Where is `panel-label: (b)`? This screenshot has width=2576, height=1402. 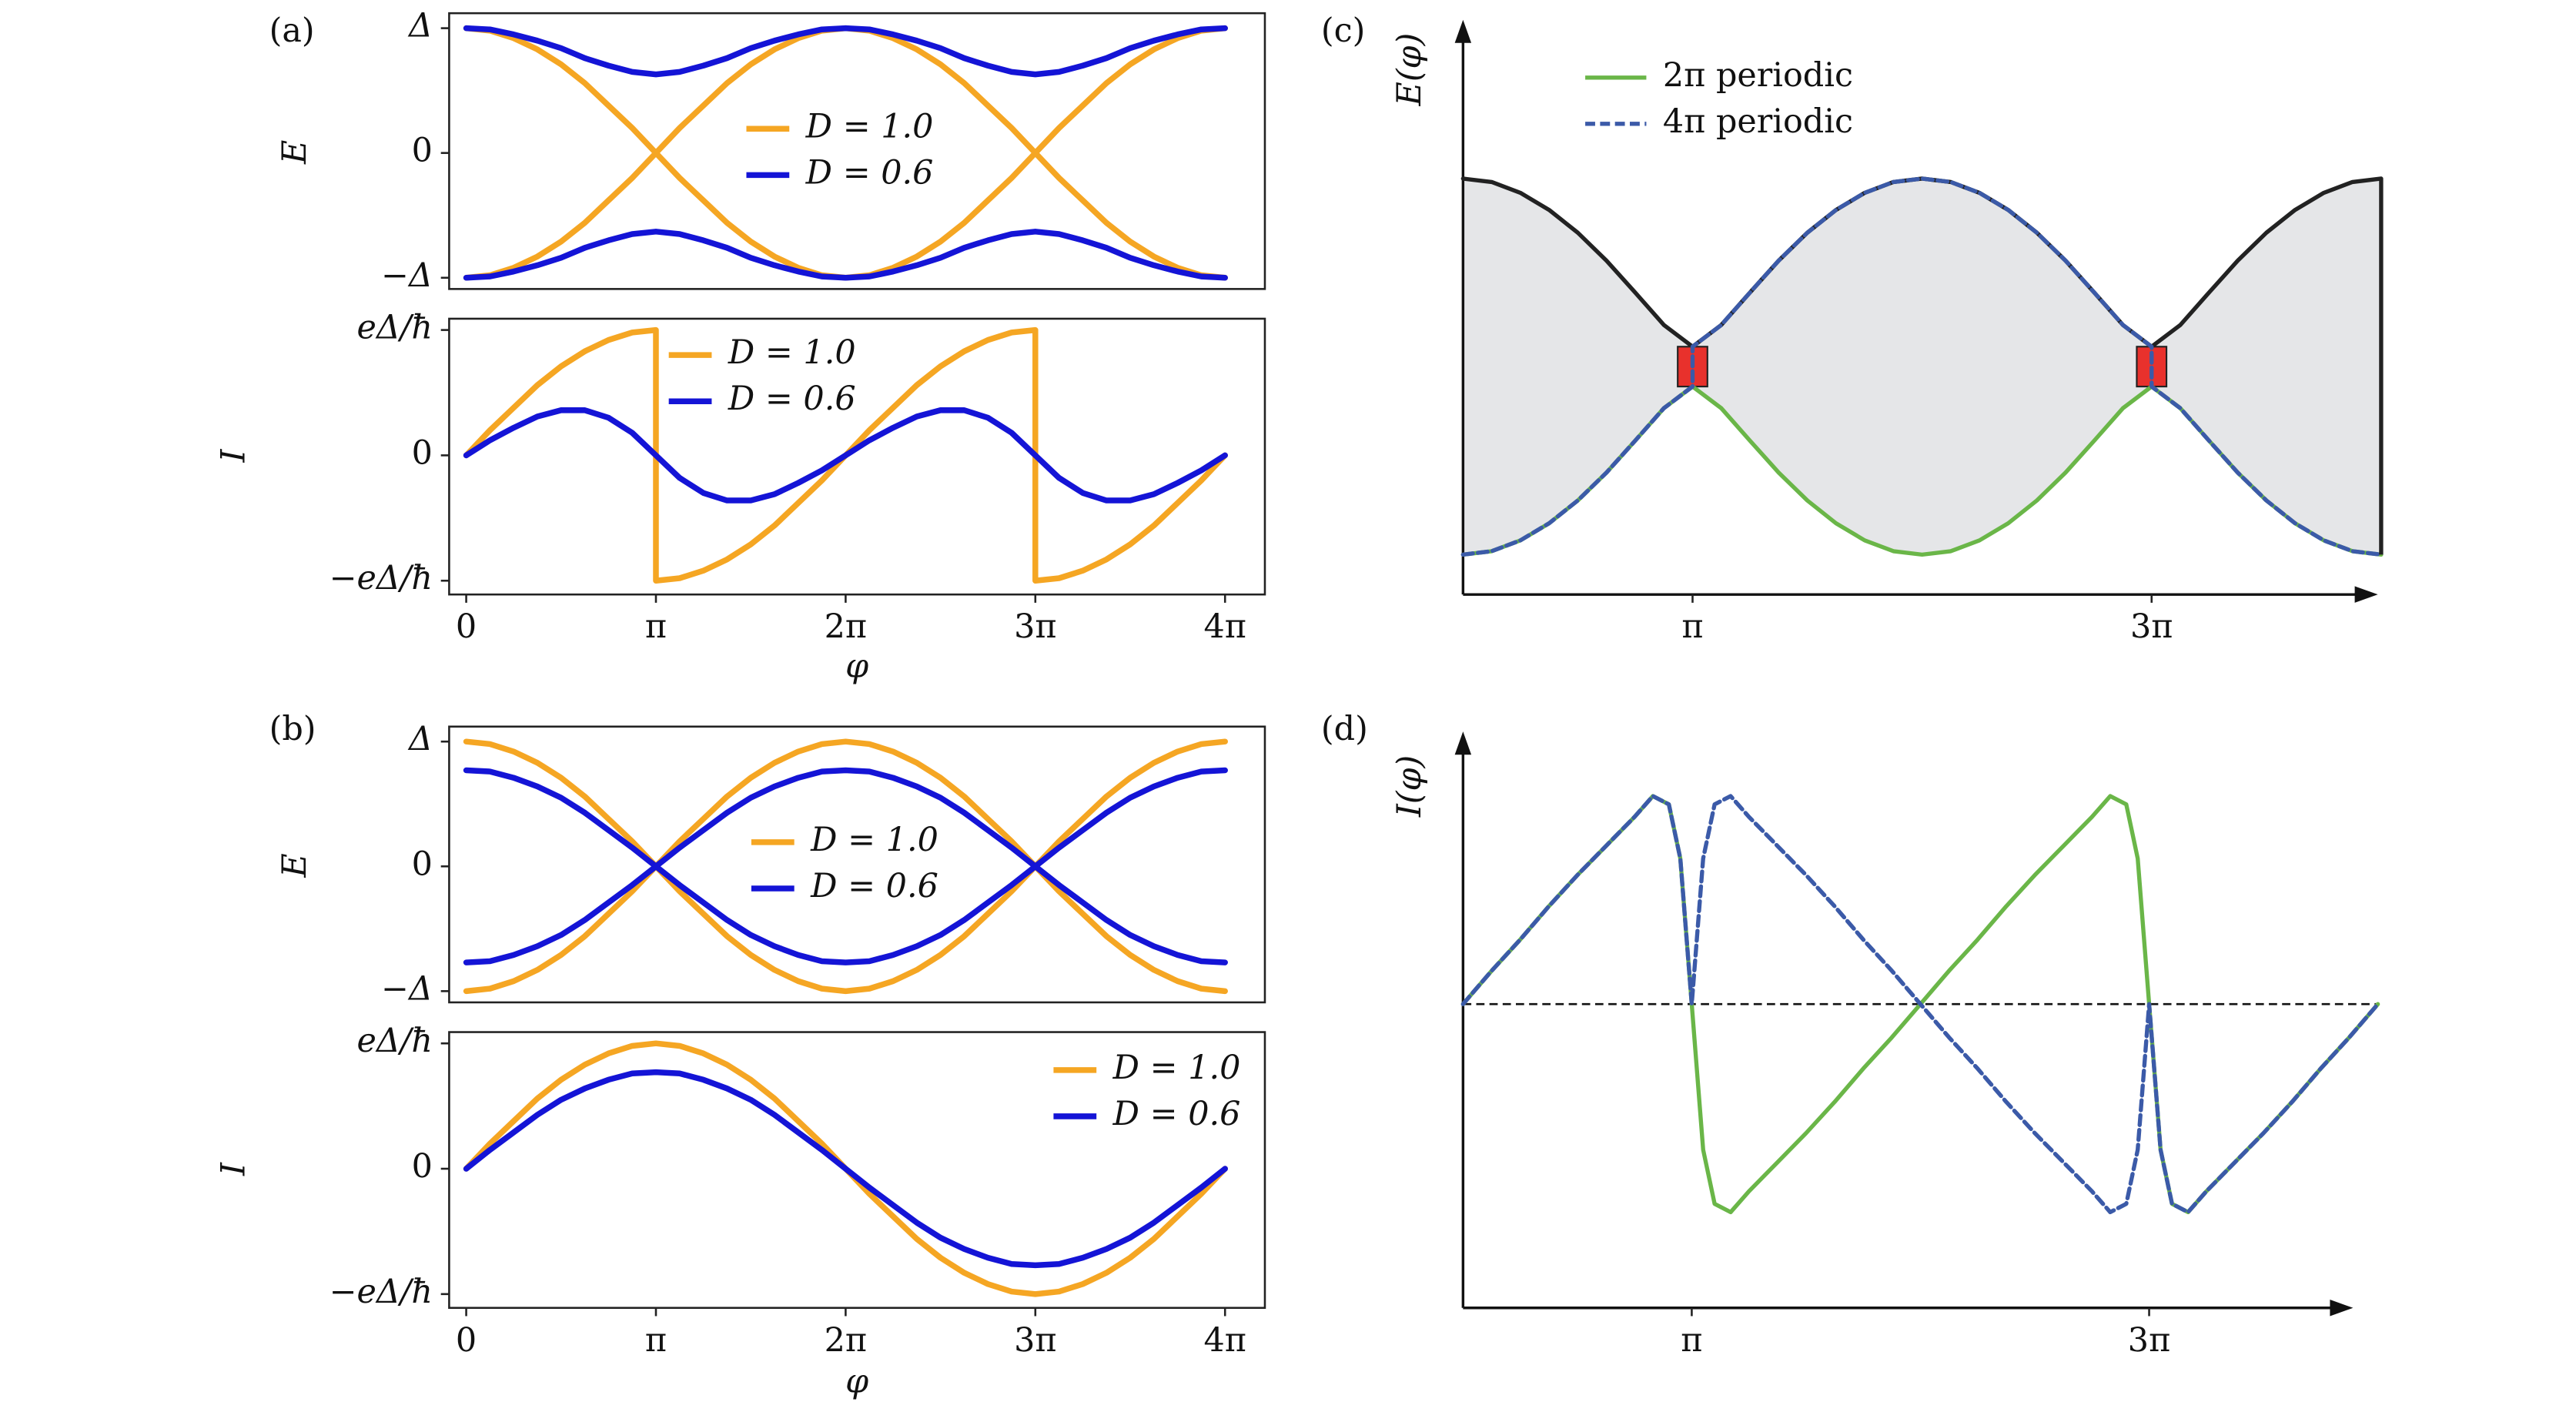
panel-label: (b) is located at coordinates (292, 729).